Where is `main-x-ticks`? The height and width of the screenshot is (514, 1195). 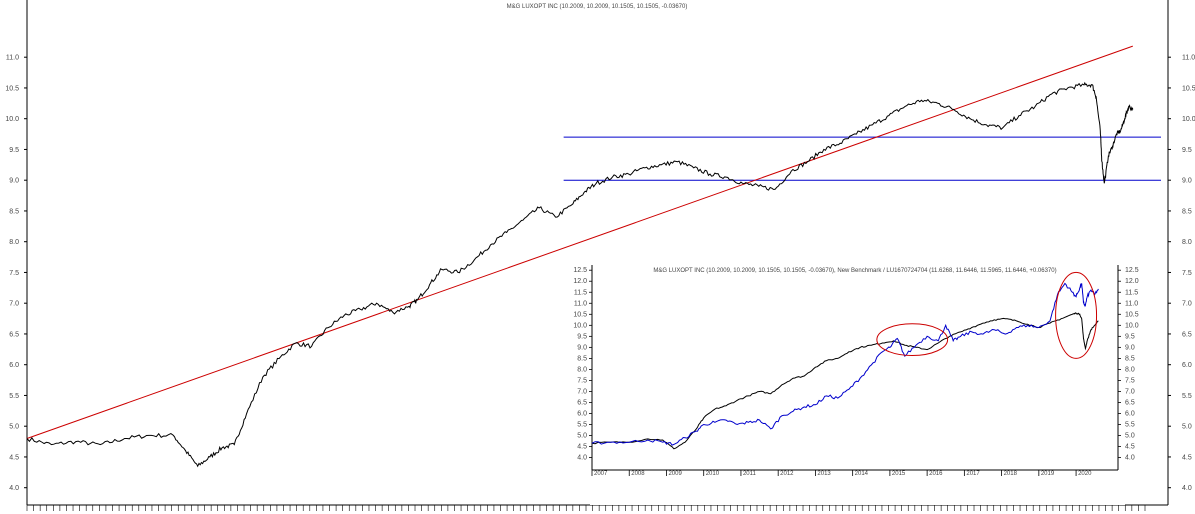 main-x-ticks is located at coordinates (586, 508).